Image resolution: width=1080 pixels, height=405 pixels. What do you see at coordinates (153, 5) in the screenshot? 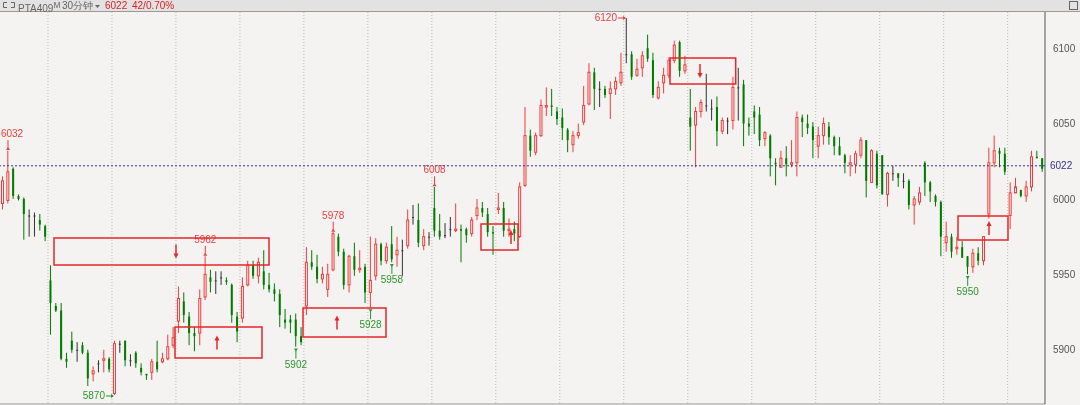
I see `text: 42/0.70%` at bounding box center [153, 5].